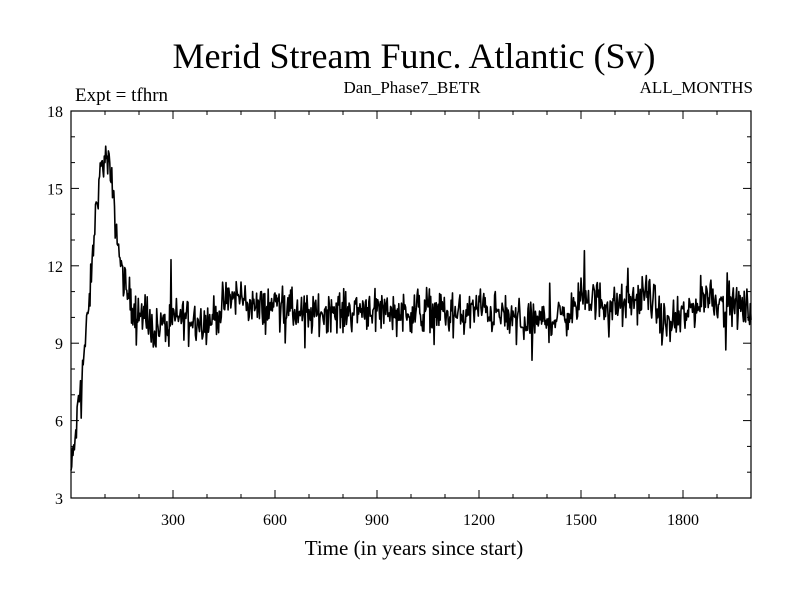  I want to click on x-tick-label-900: 900, so click(377, 520).